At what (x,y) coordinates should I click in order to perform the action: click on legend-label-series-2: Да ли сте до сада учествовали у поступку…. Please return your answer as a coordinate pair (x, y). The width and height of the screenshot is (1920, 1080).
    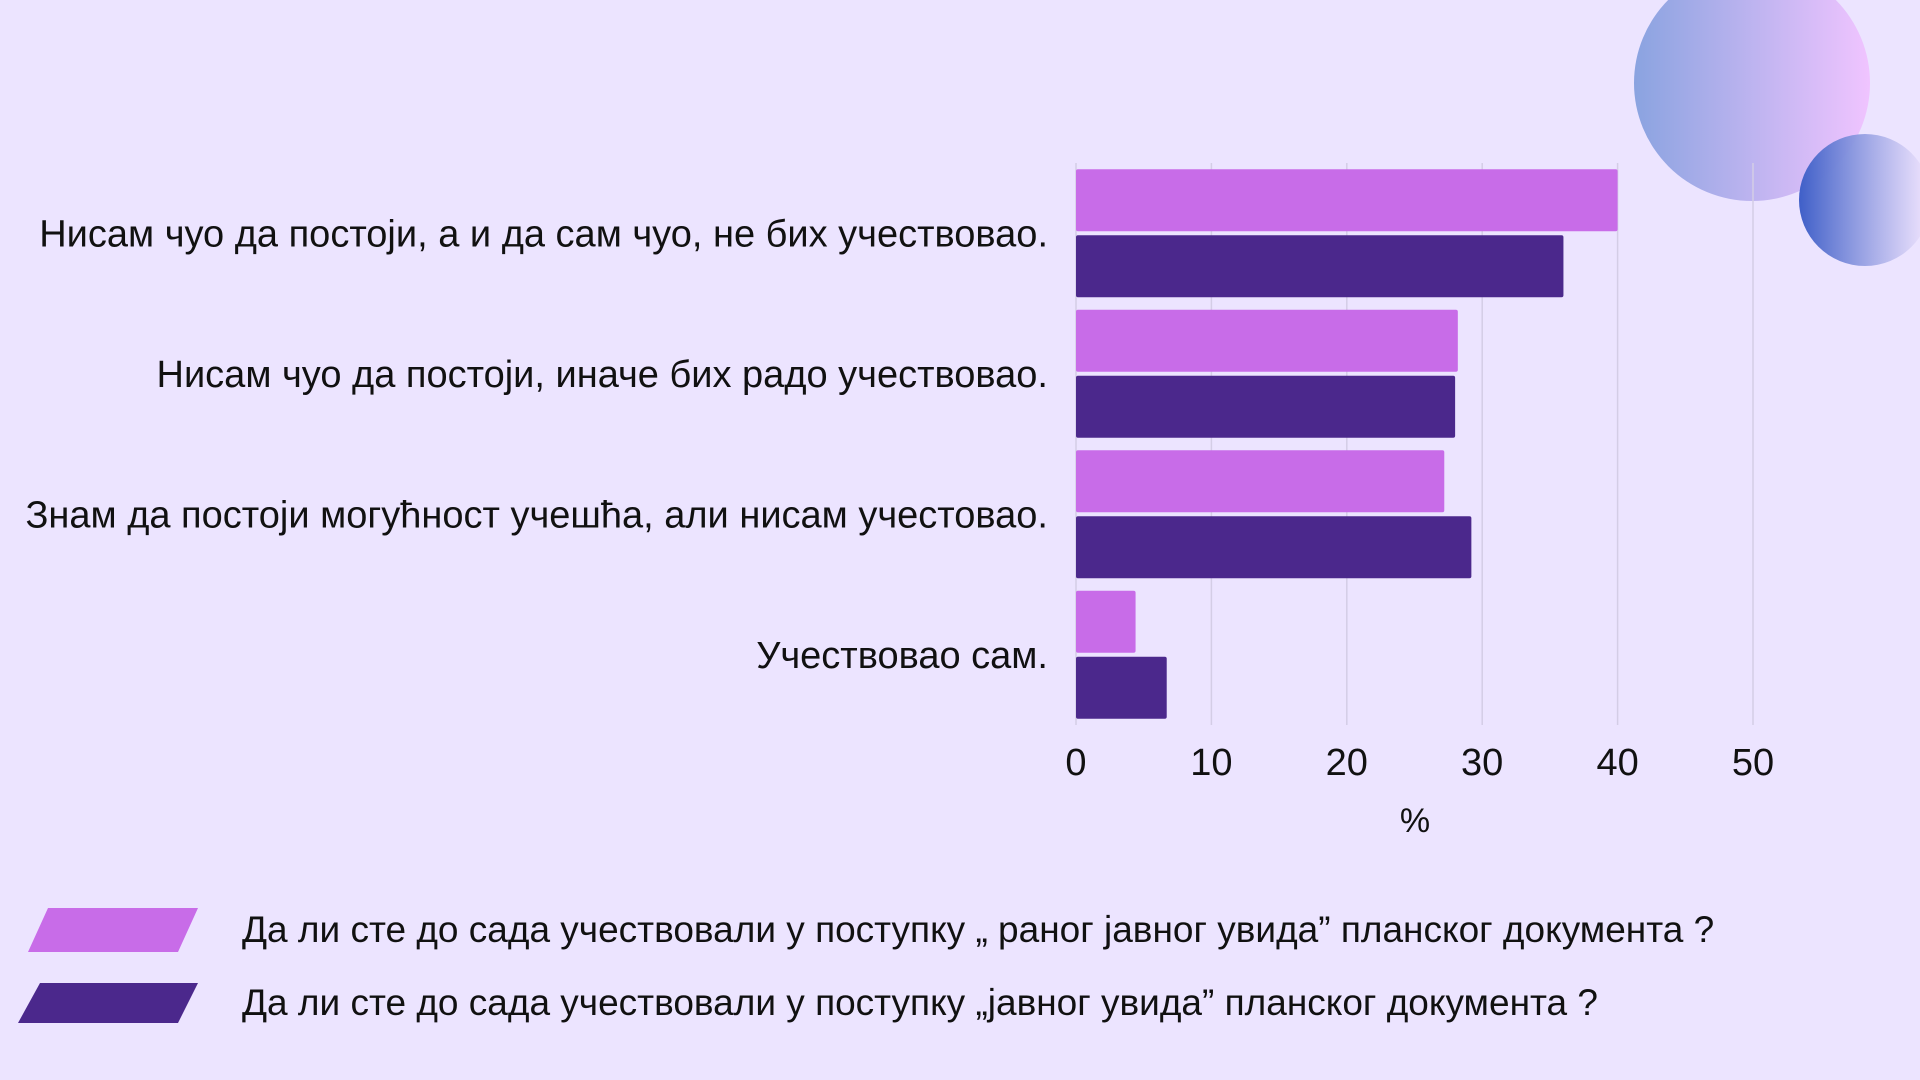
    Looking at the image, I should click on (920, 1002).